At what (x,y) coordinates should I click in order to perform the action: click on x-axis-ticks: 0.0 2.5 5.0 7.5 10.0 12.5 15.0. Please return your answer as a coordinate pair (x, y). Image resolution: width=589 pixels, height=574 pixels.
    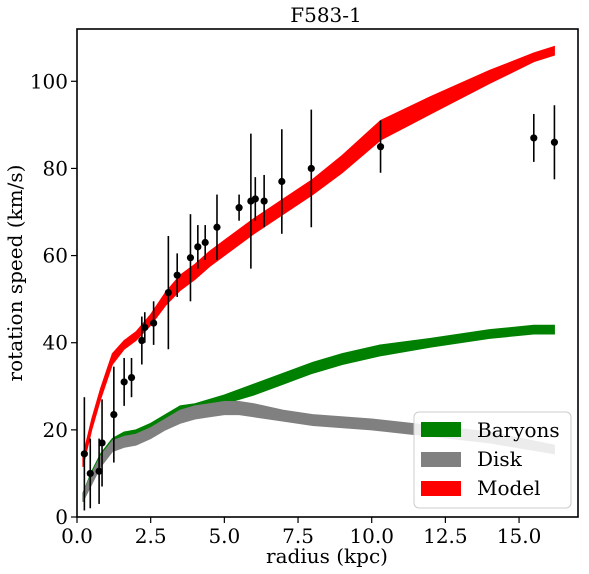
    Looking at the image, I should click on (301, 532).